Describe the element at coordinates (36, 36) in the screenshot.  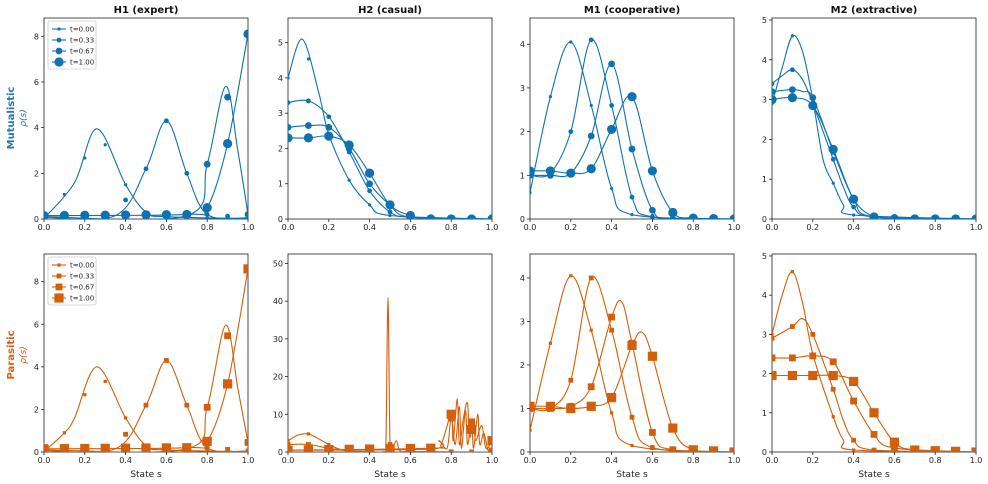
I see `y-tick-label: 8` at that location.